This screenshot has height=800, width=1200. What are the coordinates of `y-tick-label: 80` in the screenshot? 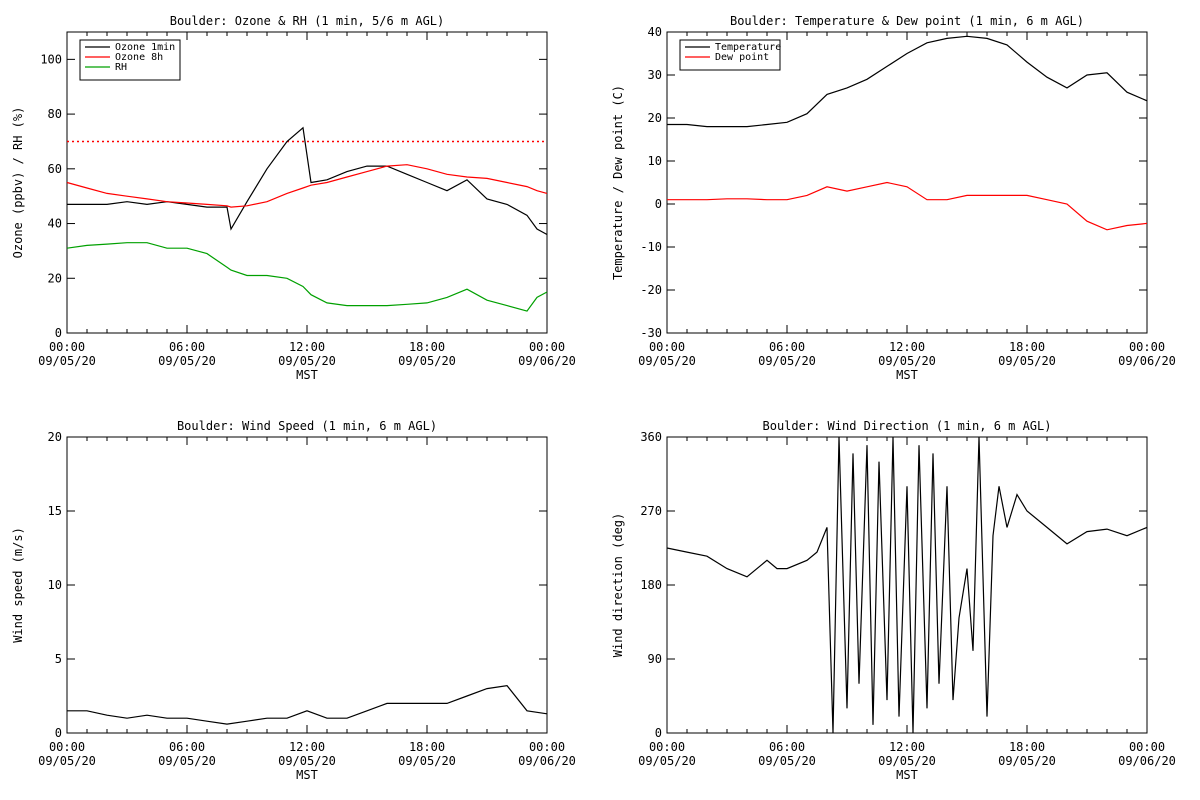 It's located at (55, 114).